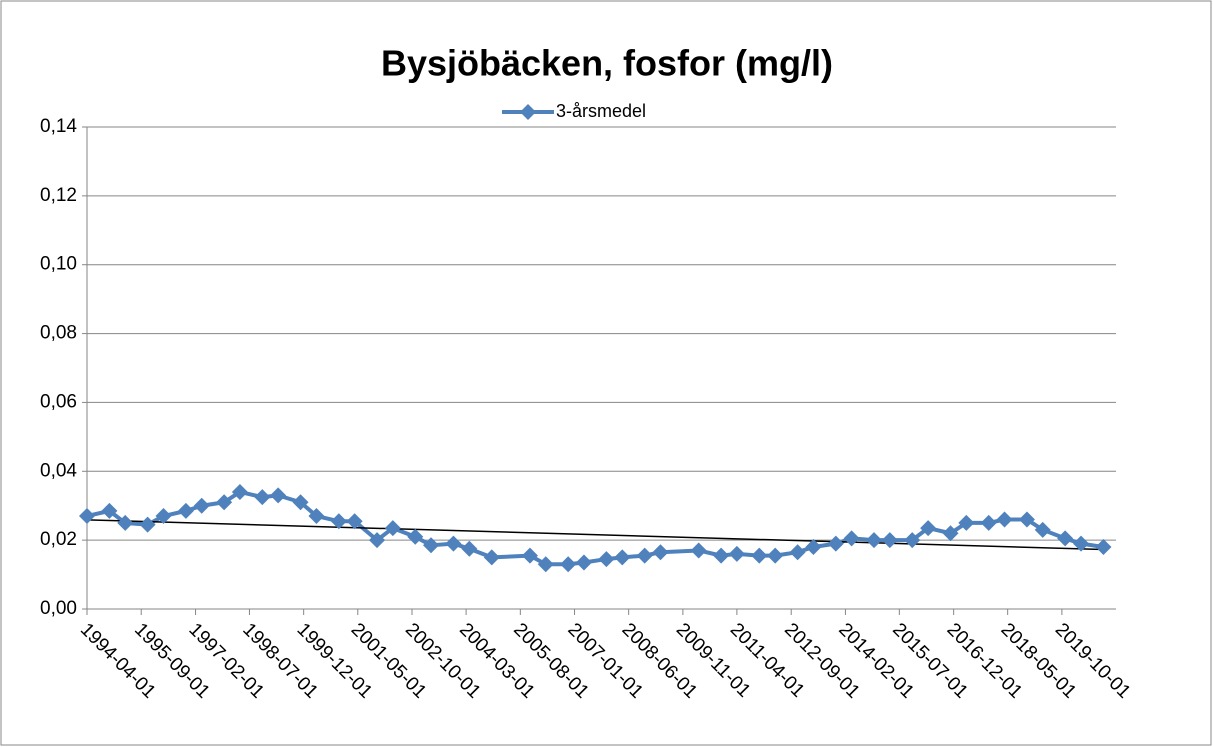  I want to click on y-tick-label: 0,00, so click(58, 608).